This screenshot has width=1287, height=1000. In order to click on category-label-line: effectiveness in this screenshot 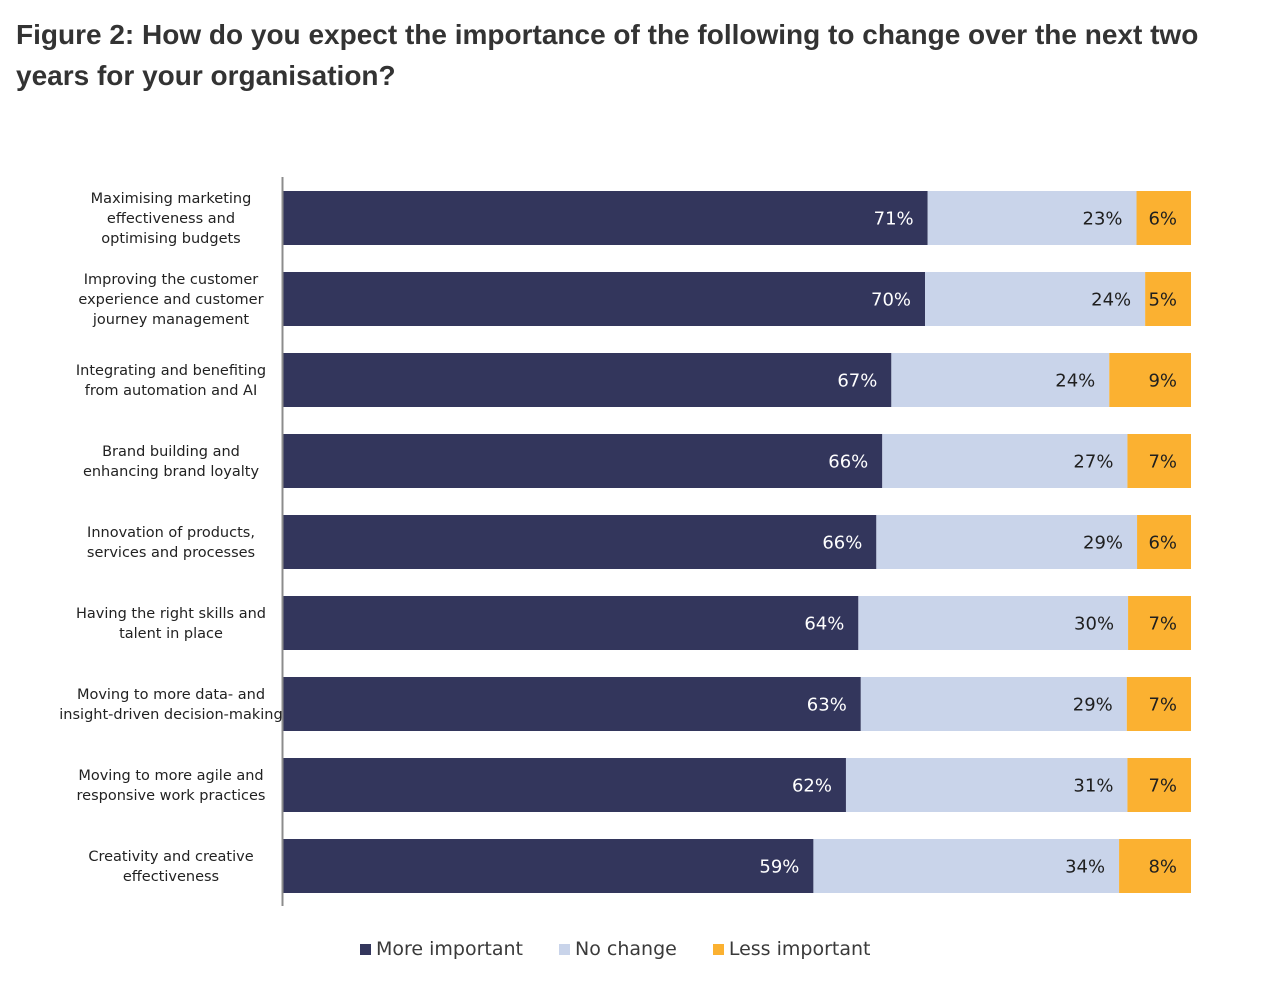, I will do `click(171, 877)`.